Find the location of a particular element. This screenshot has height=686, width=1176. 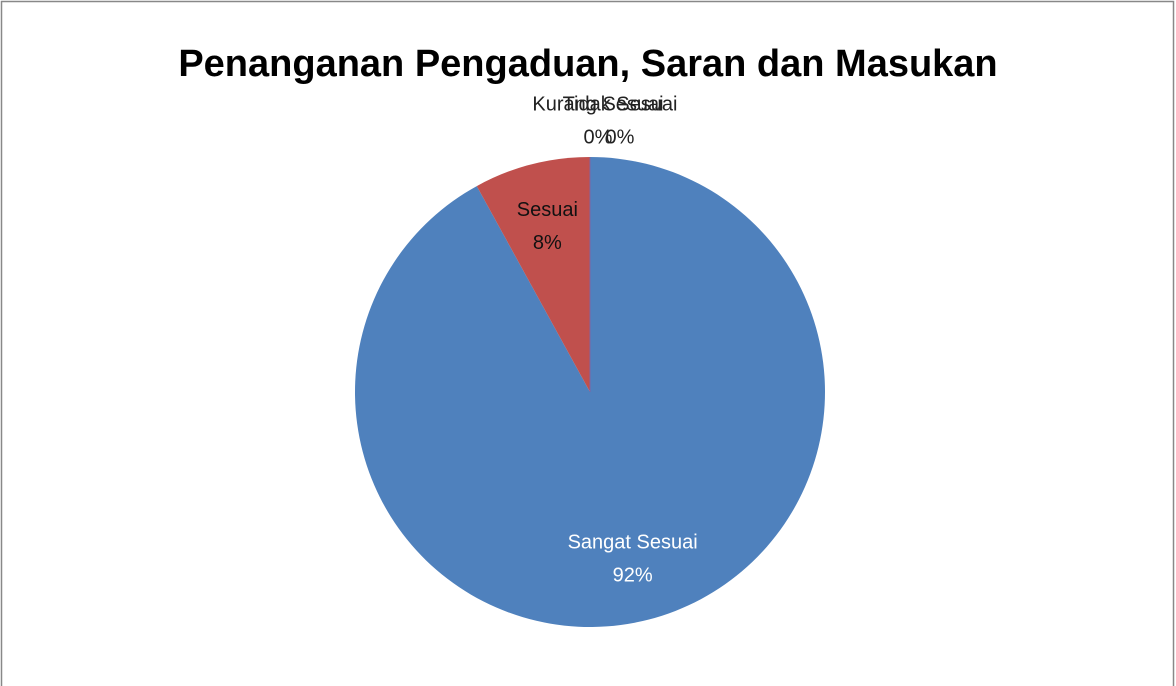

data-label-name: Kurang Sesuai is located at coordinates (597, 104).